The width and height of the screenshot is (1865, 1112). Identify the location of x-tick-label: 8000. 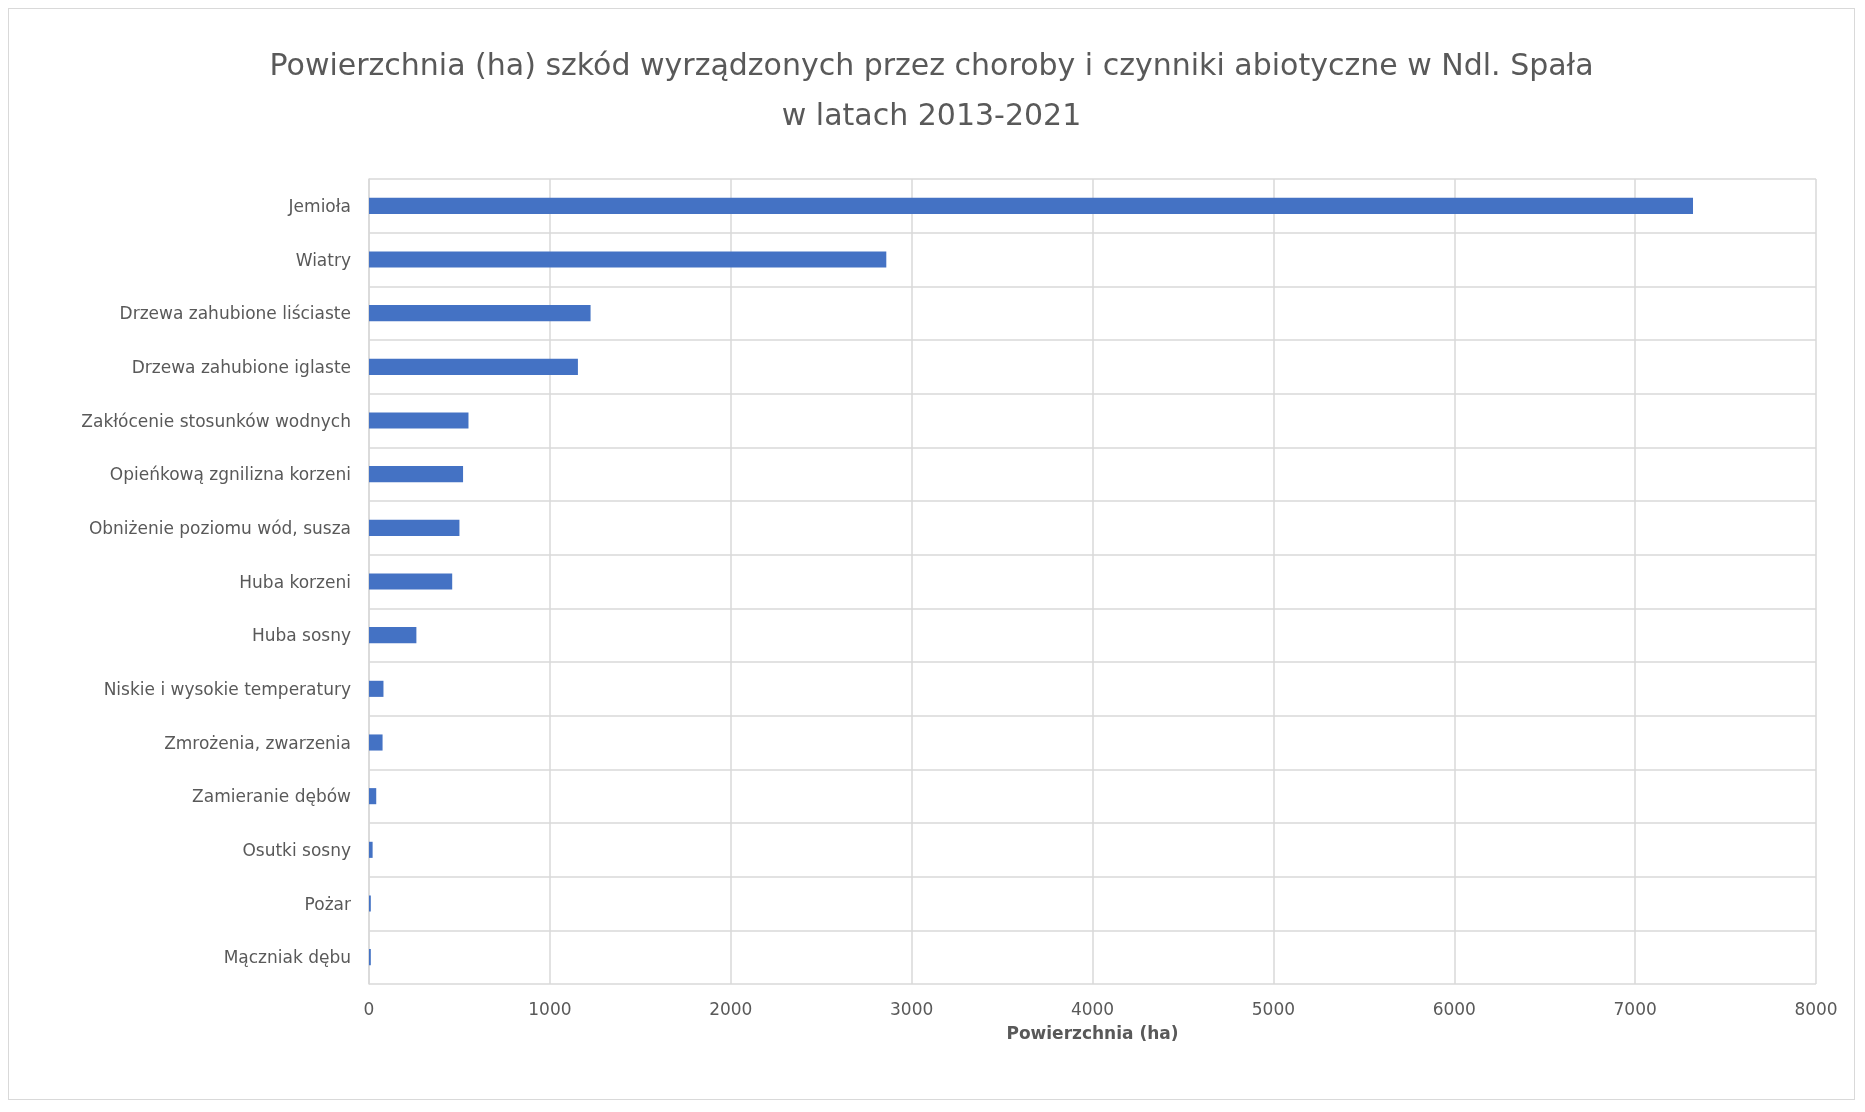
(1816, 1008).